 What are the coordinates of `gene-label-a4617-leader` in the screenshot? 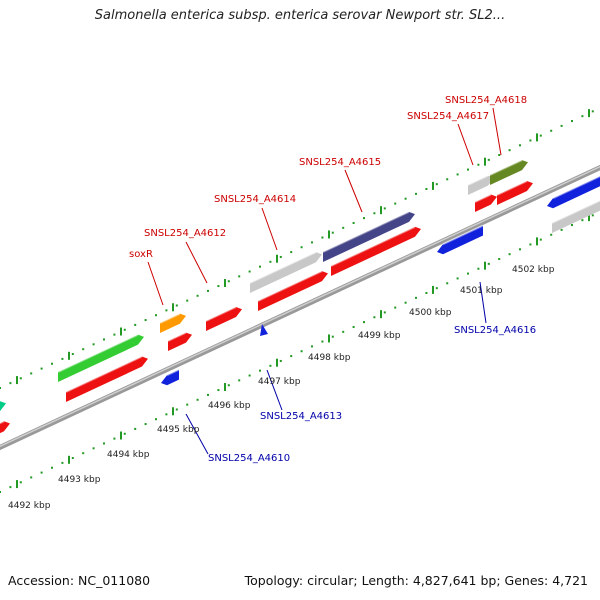 It's located at (465, 144).